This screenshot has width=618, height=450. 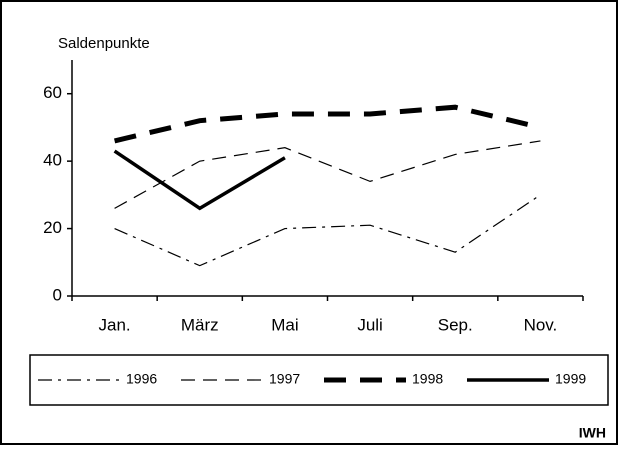 What do you see at coordinates (427, 379) in the screenshot?
I see `legend-label: 1998` at bounding box center [427, 379].